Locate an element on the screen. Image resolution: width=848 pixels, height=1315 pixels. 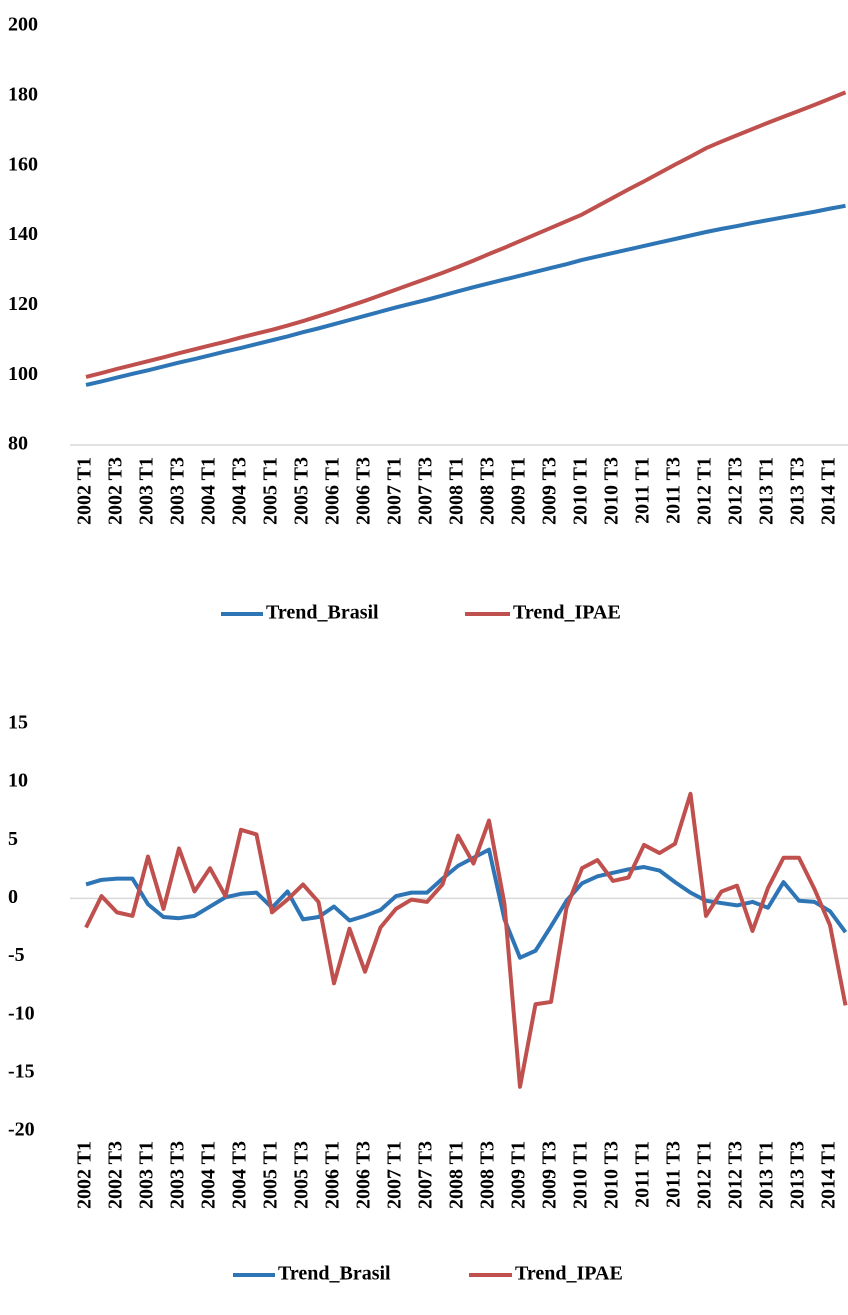
y-tick-label: -20 is located at coordinates (21, 1130).